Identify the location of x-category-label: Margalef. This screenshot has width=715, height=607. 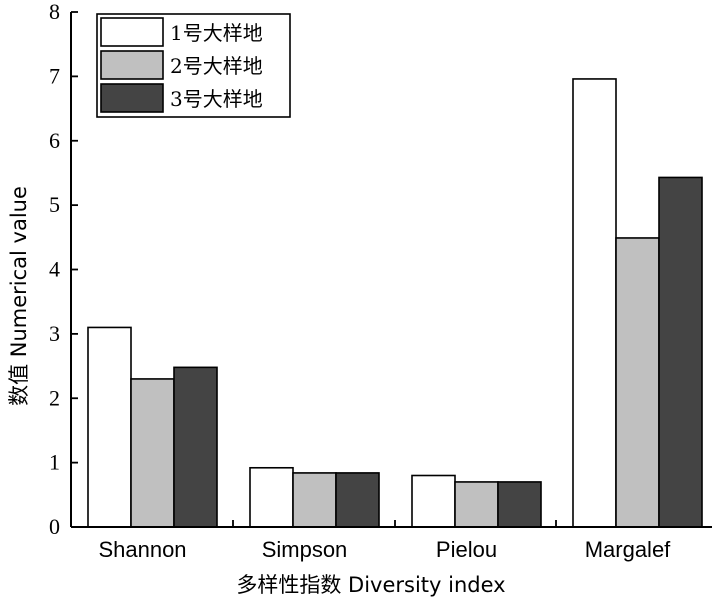
(628, 549).